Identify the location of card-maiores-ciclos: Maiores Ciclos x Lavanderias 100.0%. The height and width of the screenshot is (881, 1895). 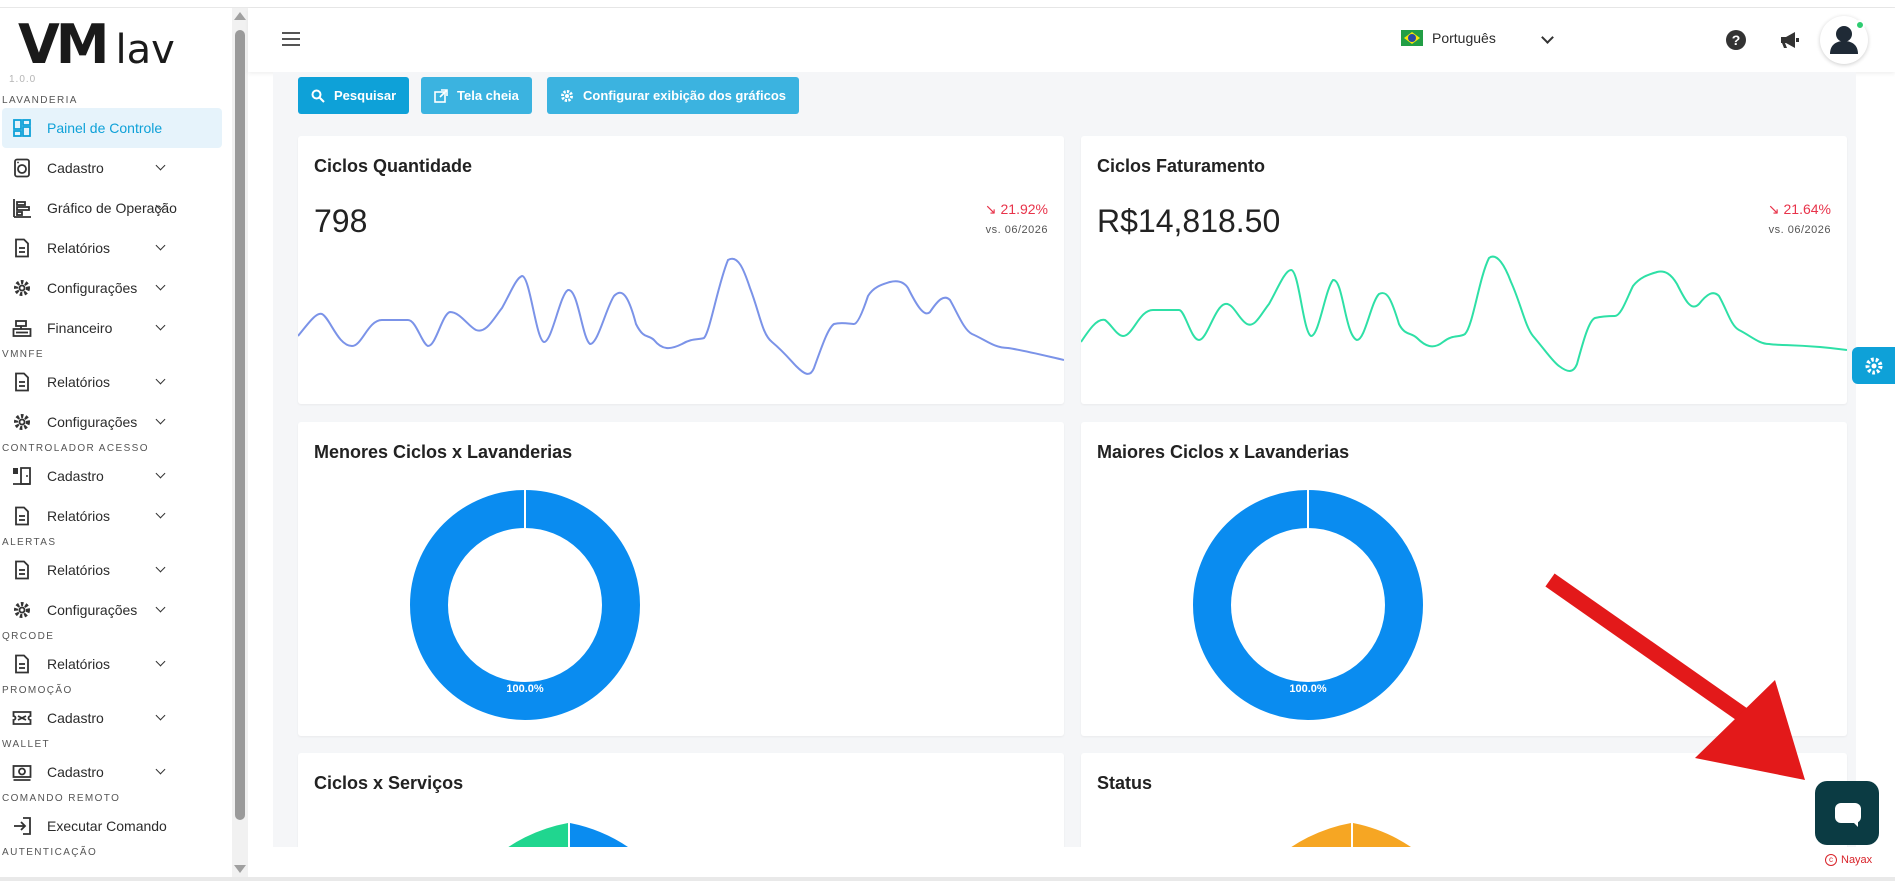
(1464, 579).